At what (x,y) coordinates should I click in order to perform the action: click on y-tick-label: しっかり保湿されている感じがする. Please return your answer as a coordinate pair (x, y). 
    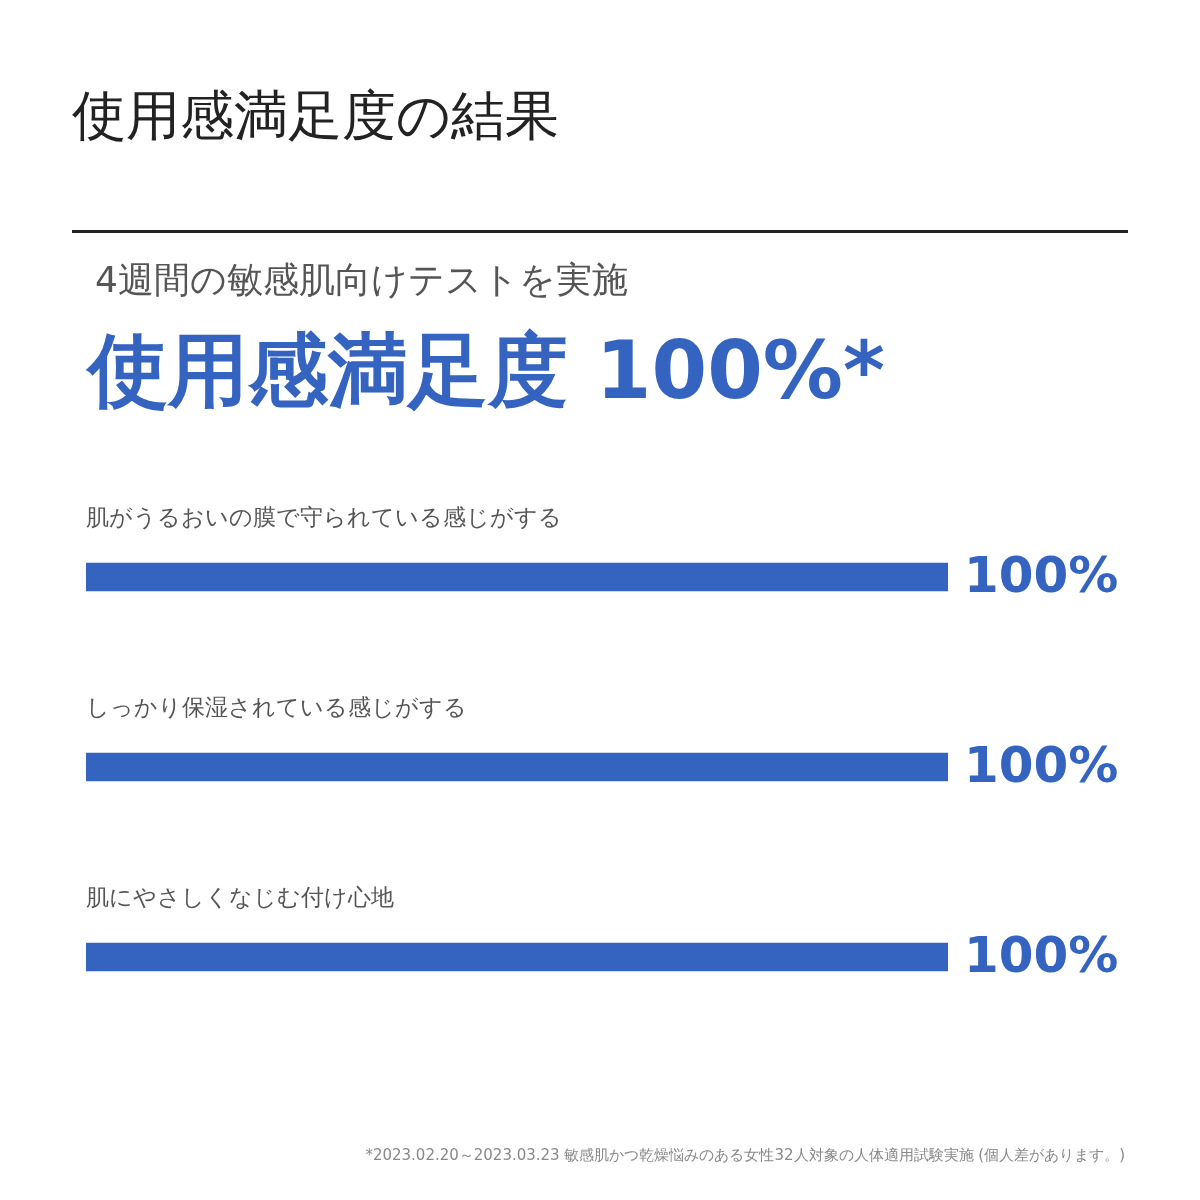
    Looking at the image, I should click on (276, 706).